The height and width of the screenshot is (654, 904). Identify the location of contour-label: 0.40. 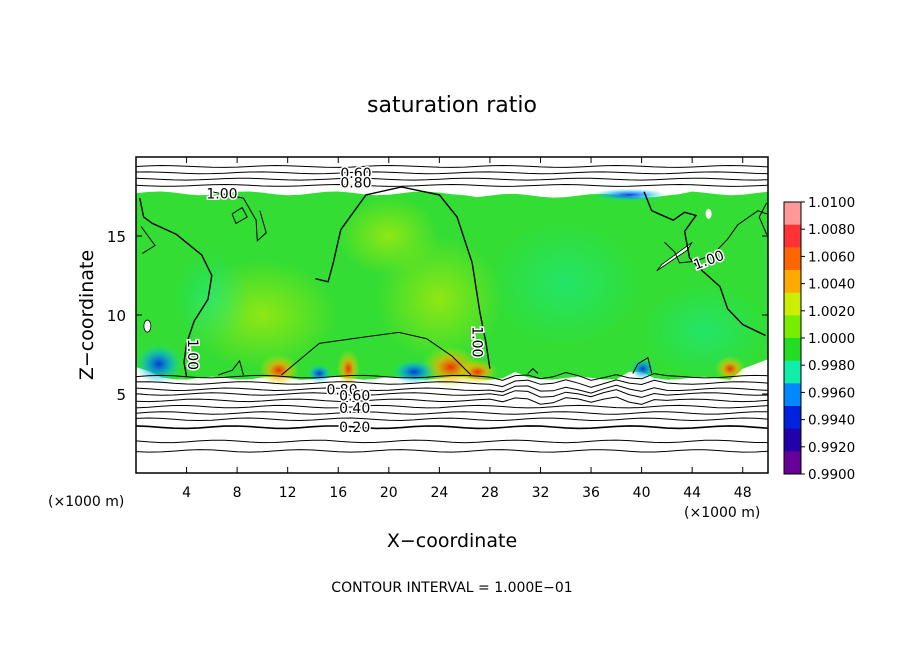
(354, 409).